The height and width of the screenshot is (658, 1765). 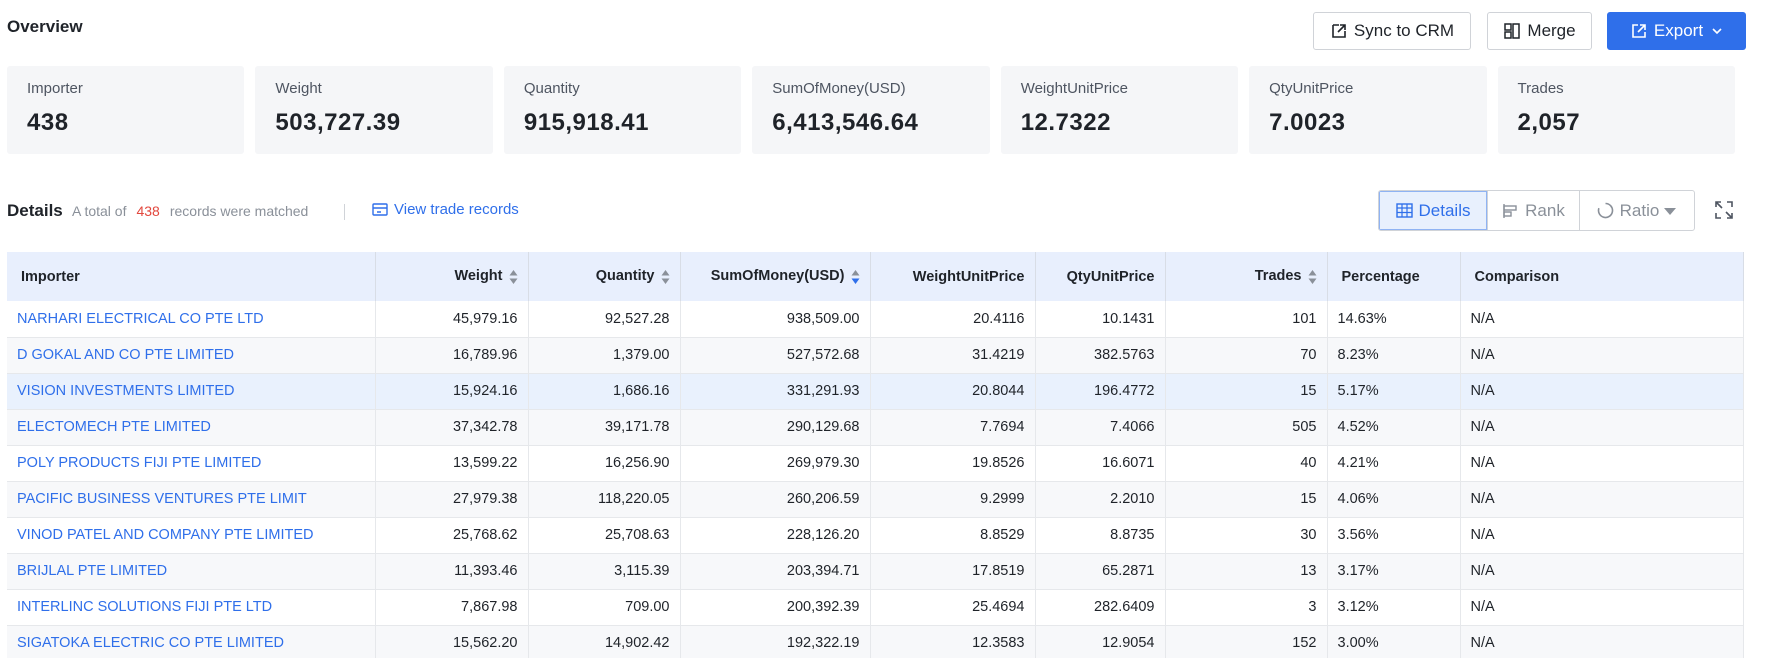 What do you see at coordinates (452, 276) in the screenshot?
I see `col-weight: Weight` at bounding box center [452, 276].